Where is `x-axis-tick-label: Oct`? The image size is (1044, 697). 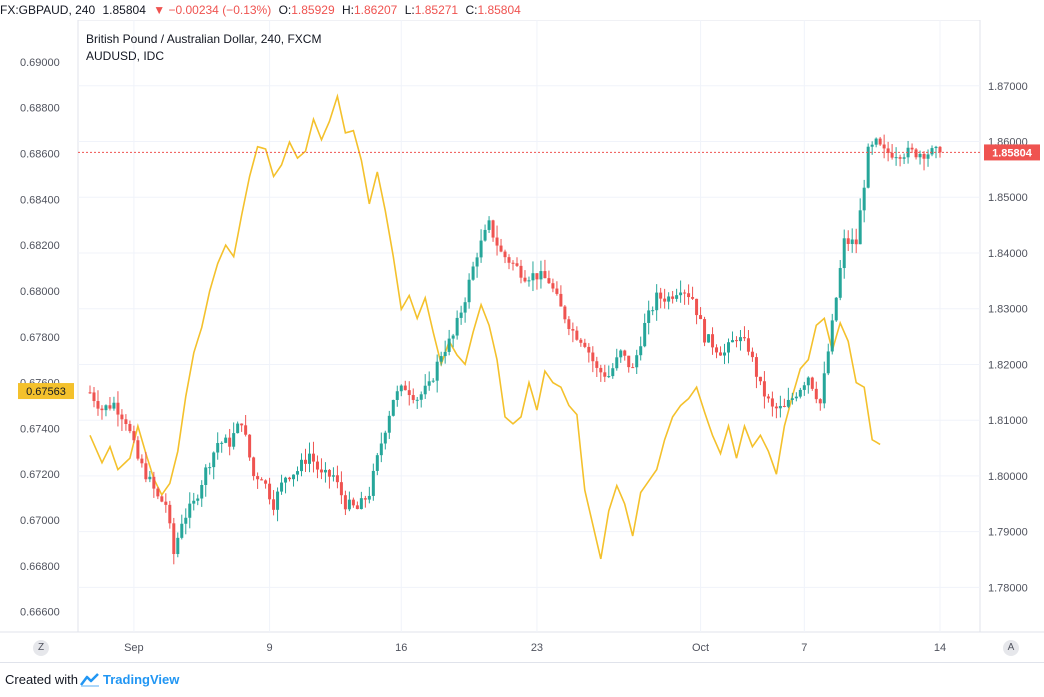 x-axis-tick-label: Oct is located at coordinates (700, 648).